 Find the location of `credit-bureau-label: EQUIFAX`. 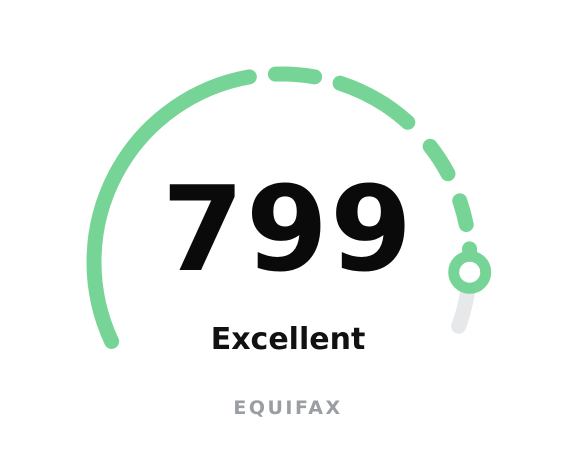

credit-bureau-label: EQUIFAX is located at coordinates (288, 408).